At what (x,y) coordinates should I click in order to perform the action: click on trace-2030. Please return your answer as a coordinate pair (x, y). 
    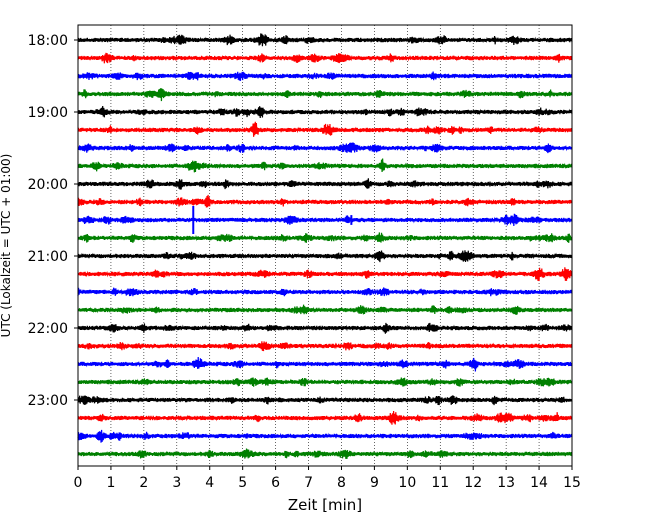
    Looking at the image, I should click on (325, 219).